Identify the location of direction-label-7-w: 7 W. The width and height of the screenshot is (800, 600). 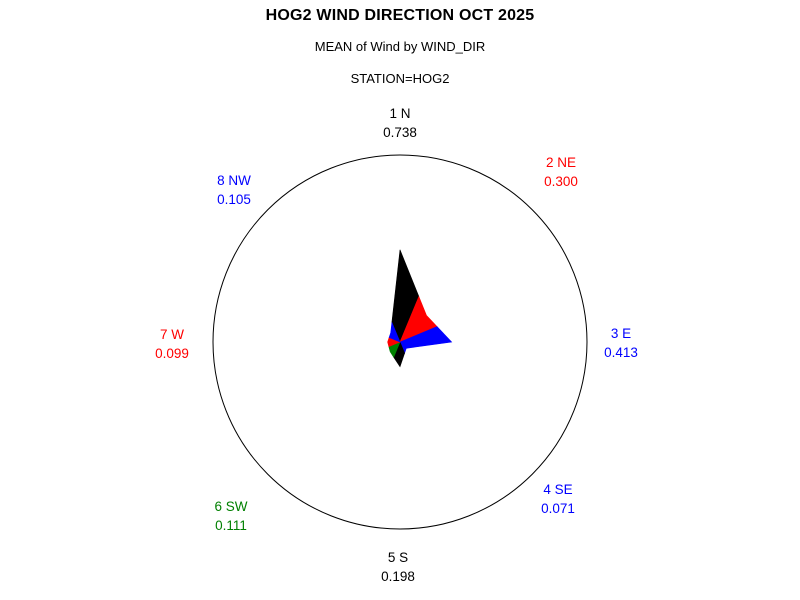
(172, 334).